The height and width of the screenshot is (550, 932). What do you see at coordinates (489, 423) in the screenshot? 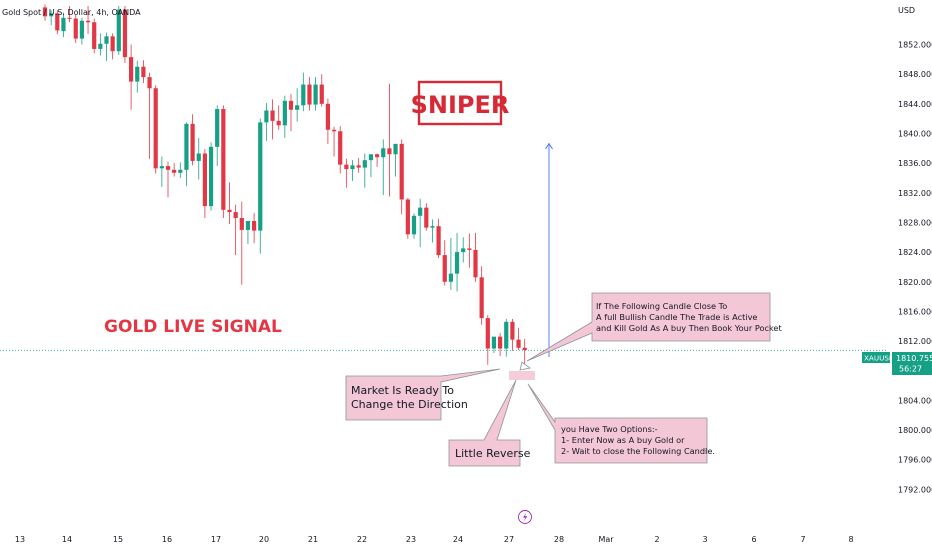
I see `little-reverse-callout: Little Reverse` at bounding box center [489, 423].